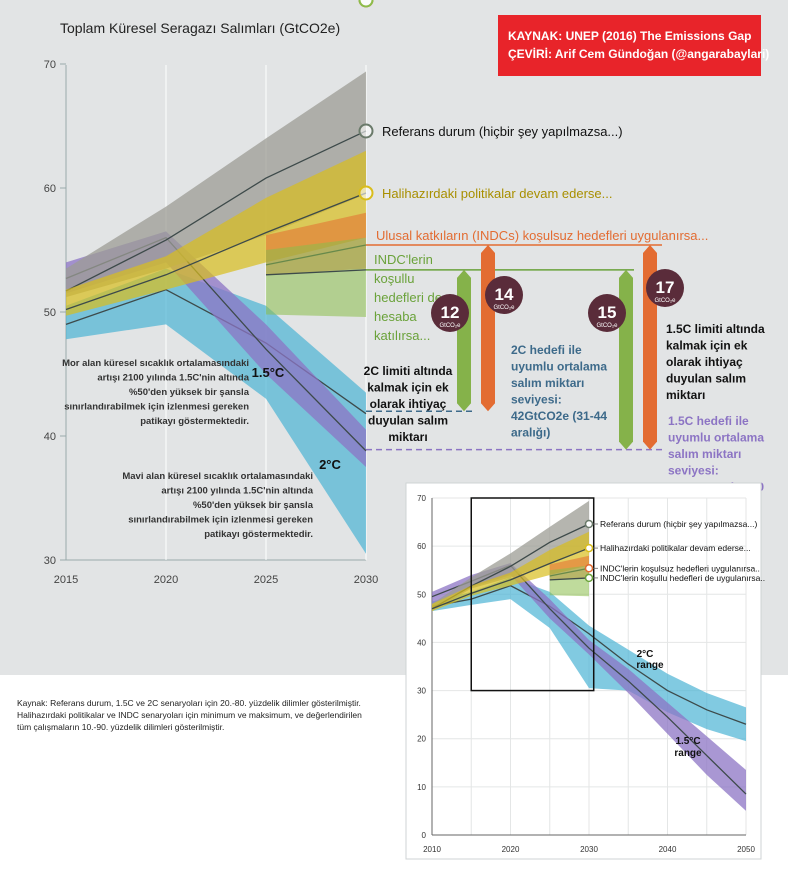  I want to click on gap-2c-text: duyulan salım, so click(408, 421).